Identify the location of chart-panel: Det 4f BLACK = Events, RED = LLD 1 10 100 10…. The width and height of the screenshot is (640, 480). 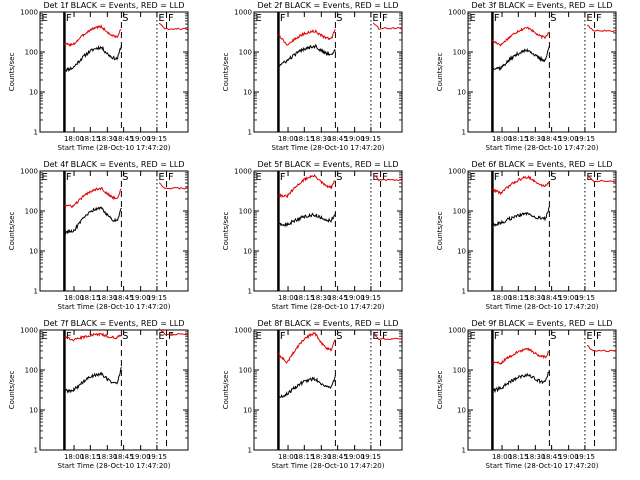
(98, 235).